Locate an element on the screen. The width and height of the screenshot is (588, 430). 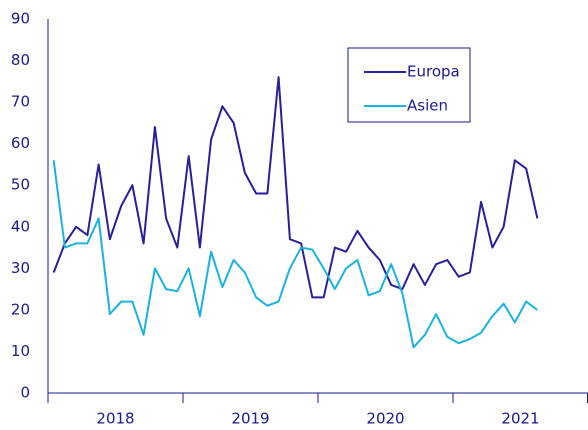
legend-box is located at coordinates (409, 85).